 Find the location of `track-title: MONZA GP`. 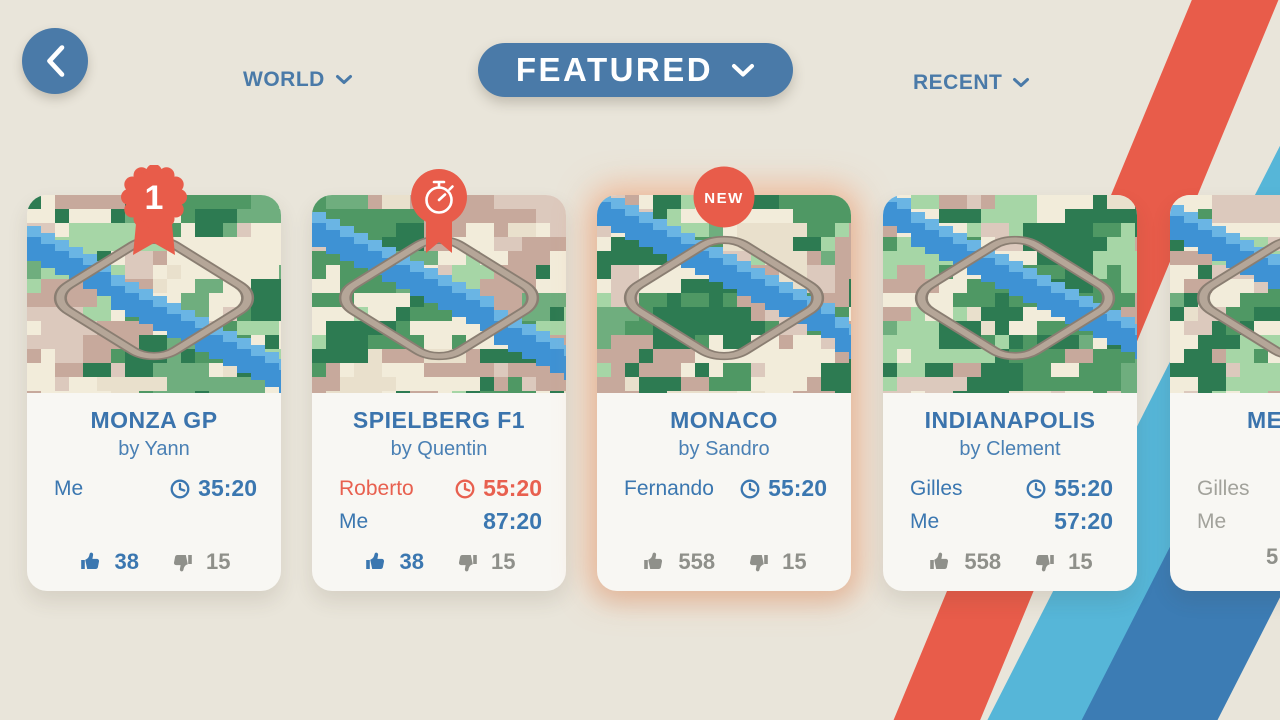

track-title: MONZA GP is located at coordinates (154, 420).